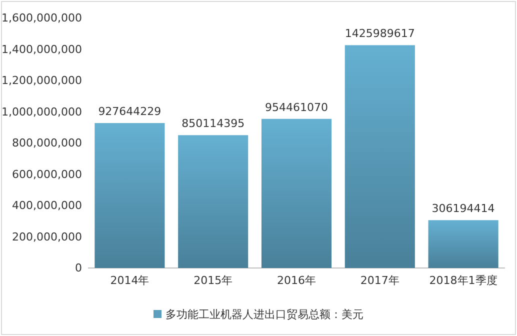  Describe the element at coordinates (380, 280) in the screenshot. I see `x-tick-label: 2017年` at that location.